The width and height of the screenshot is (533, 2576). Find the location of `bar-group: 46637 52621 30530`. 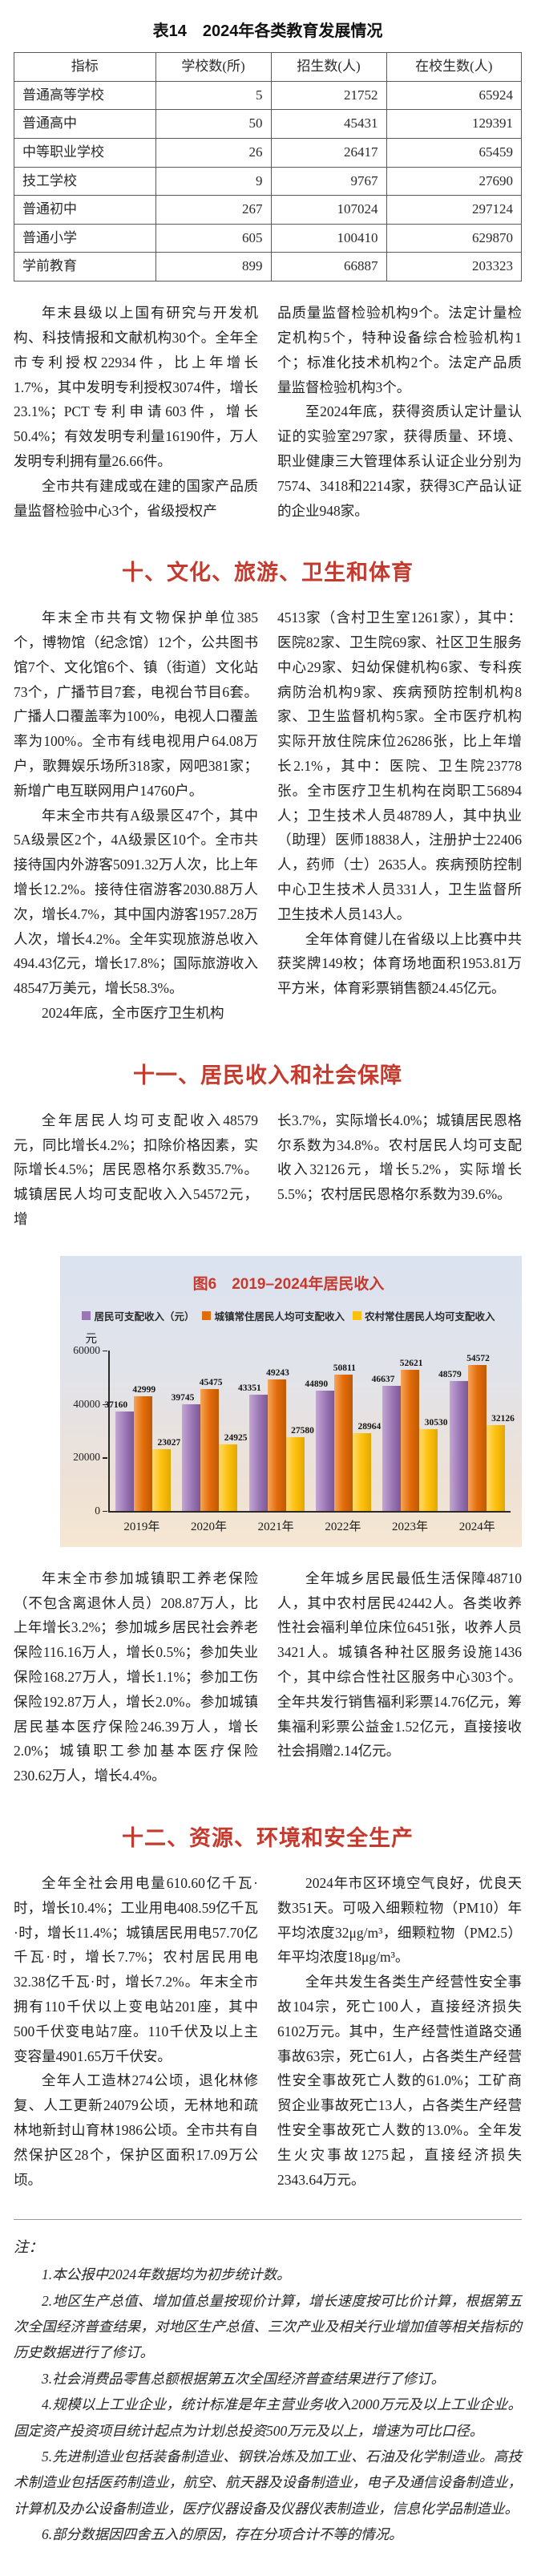

bar-group: 46637 52621 30530 is located at coordinates (410, 1431).